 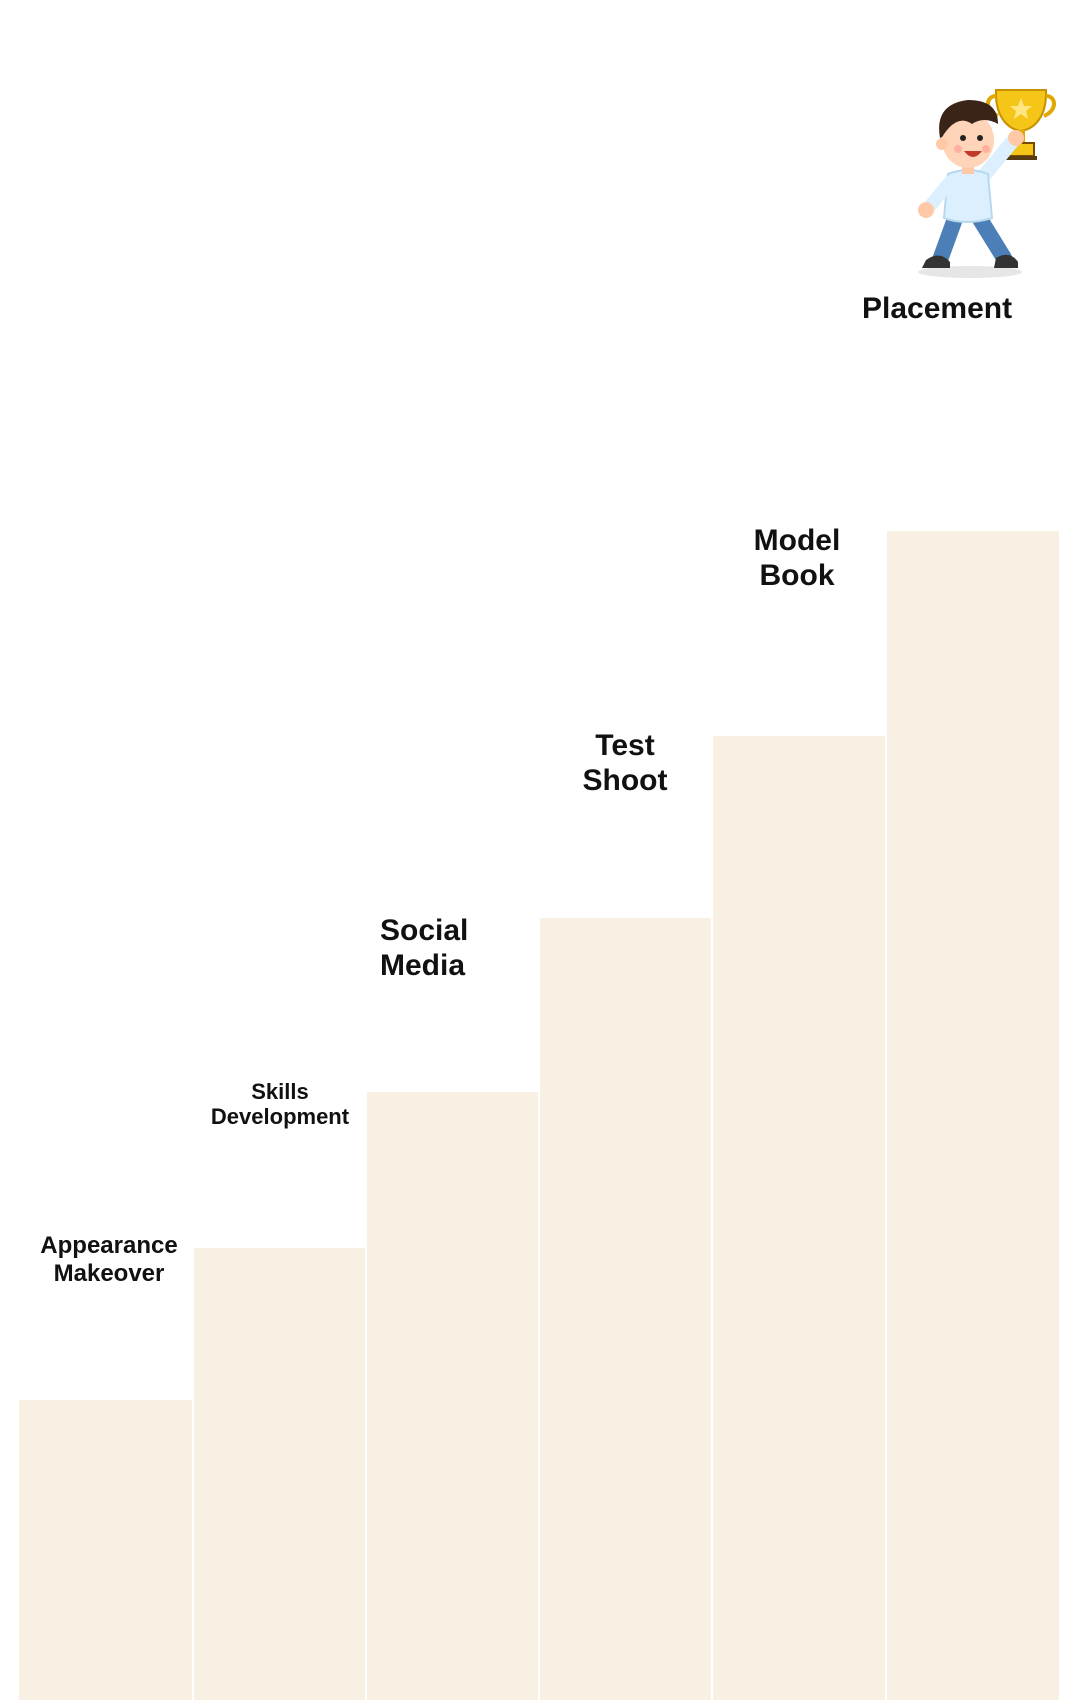 What do you see at coordinates (279, 1474) in the screenshot?
I see `step-skills-development` at bounding box center [279, 1474].